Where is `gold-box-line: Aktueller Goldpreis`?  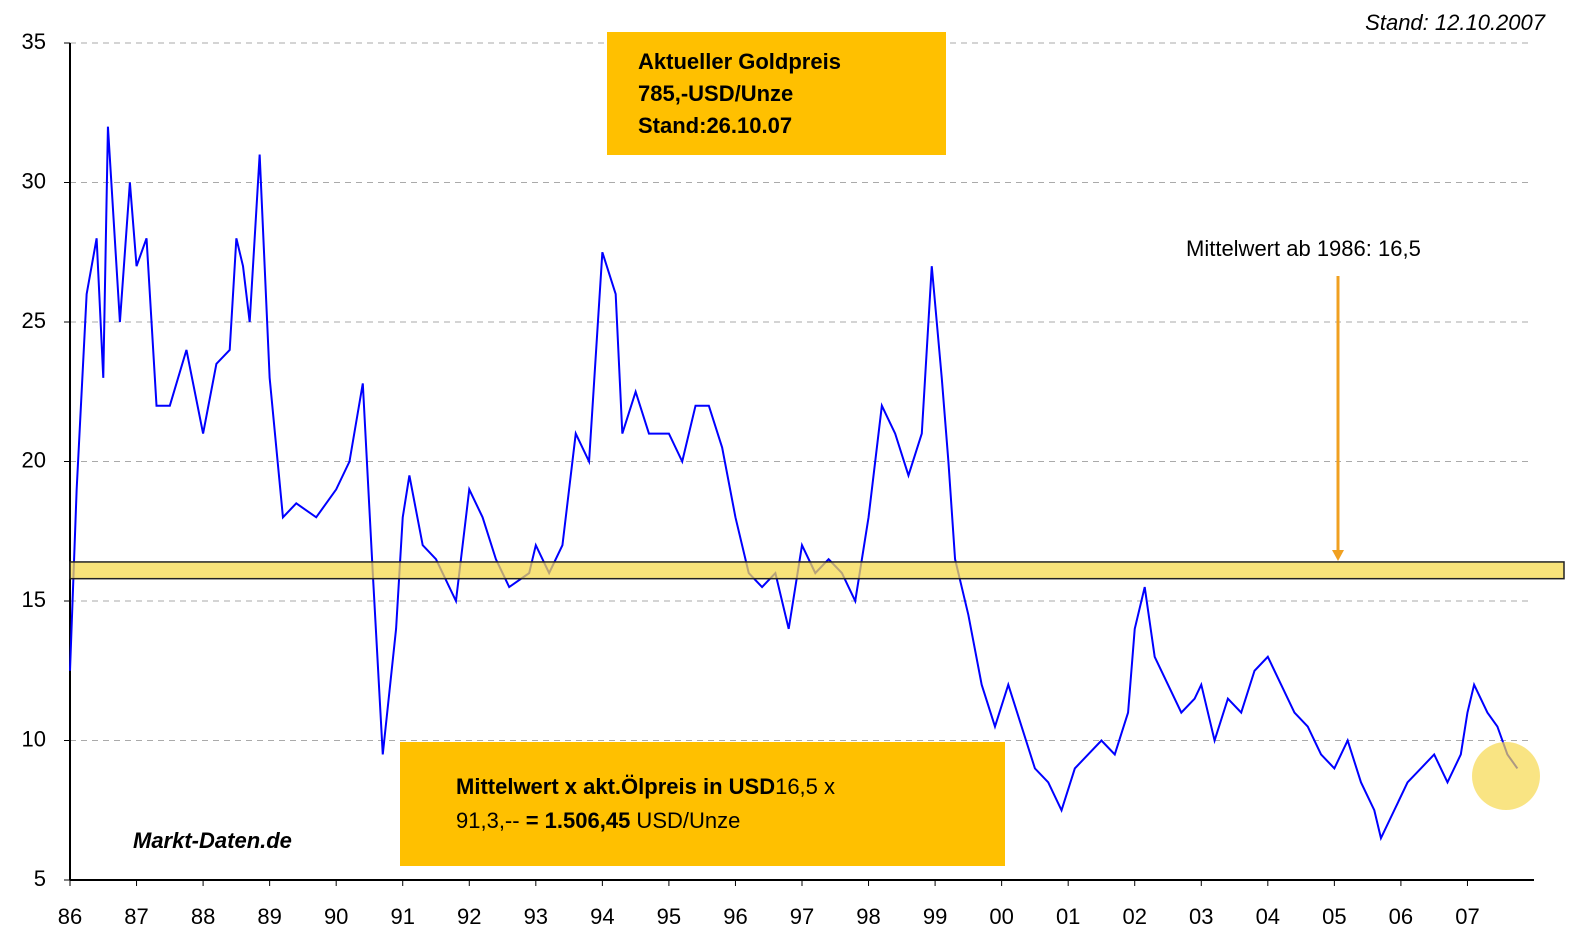
gold-box-line: Aktueller Goldpreis is located at coordinates (739, 61).